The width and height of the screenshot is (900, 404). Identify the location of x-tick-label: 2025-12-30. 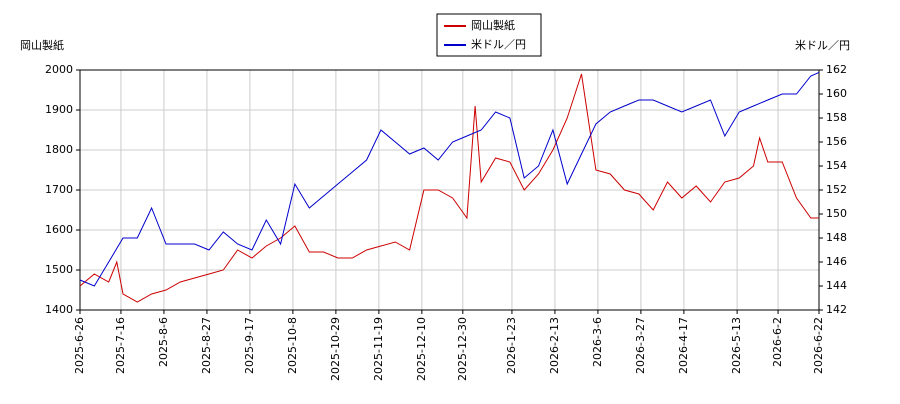
(462, 349).